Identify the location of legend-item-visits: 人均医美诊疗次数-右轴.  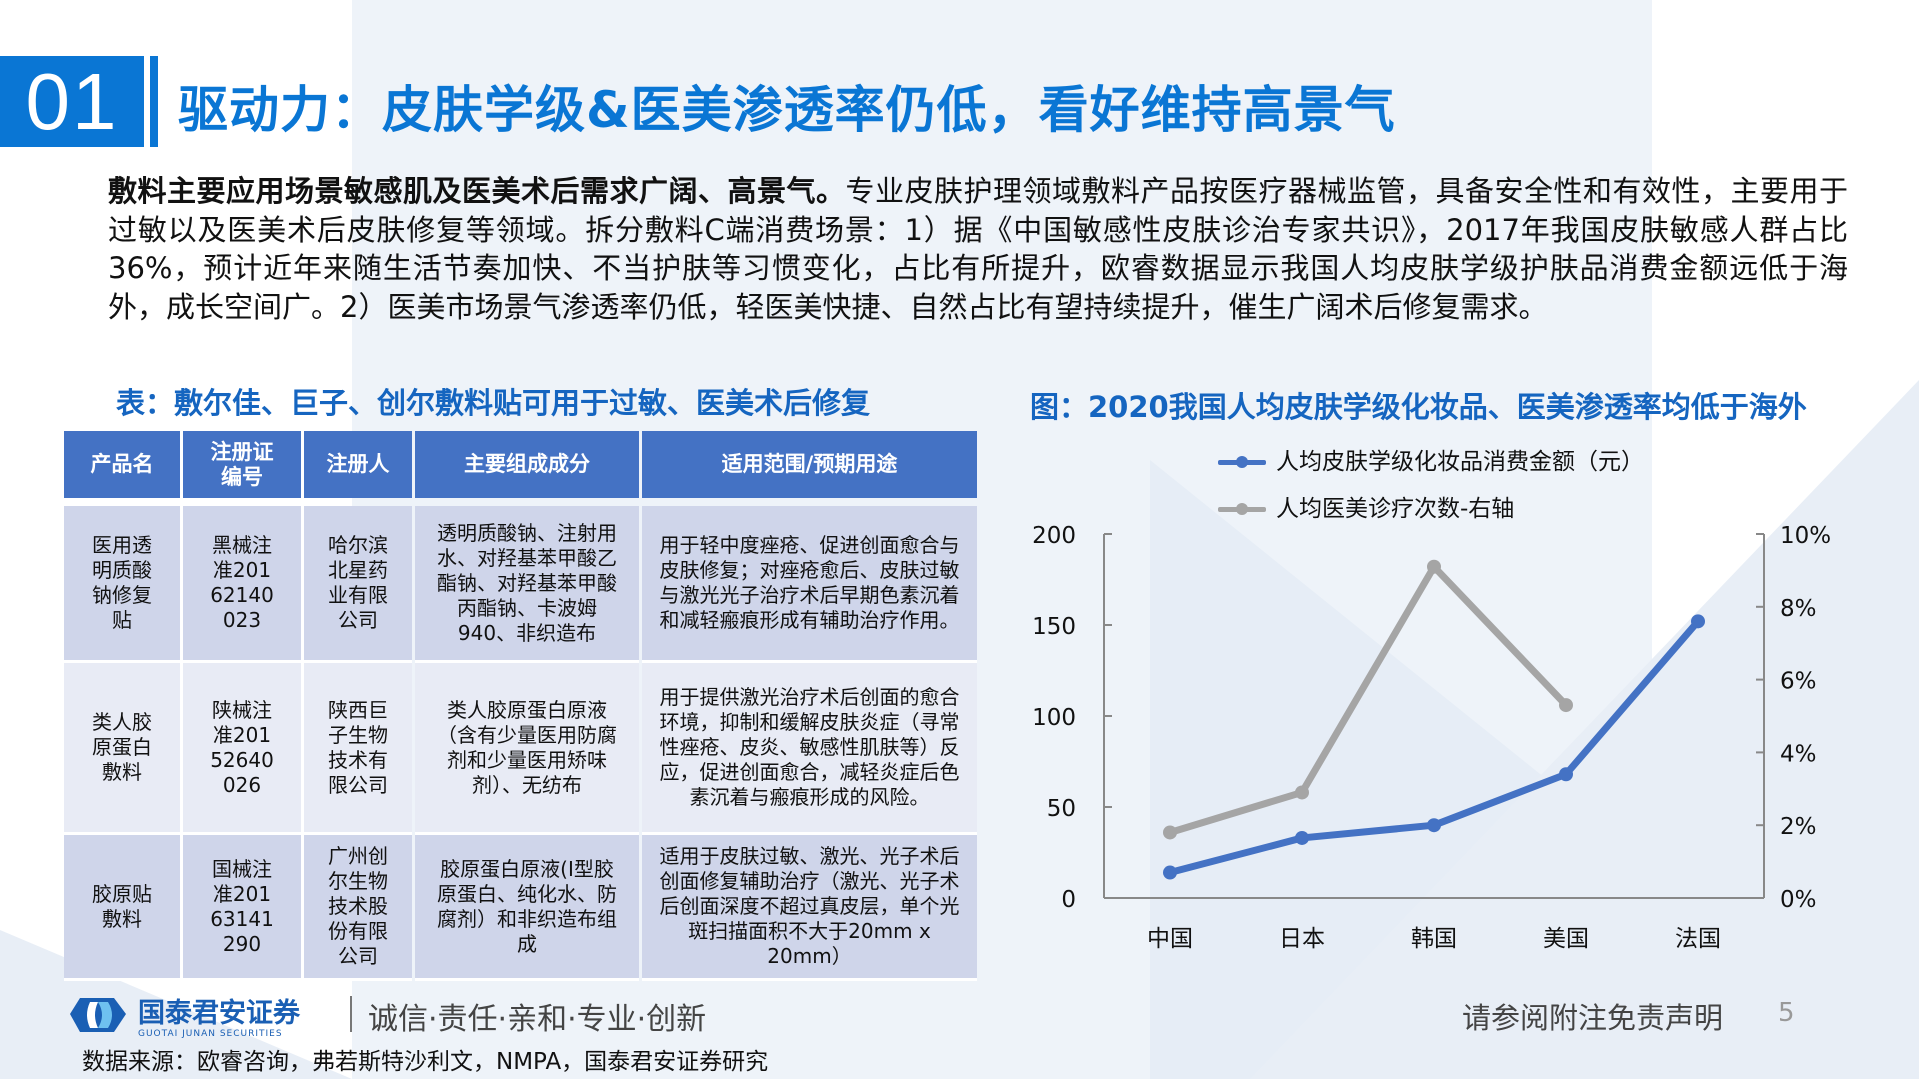
(1366, 506).